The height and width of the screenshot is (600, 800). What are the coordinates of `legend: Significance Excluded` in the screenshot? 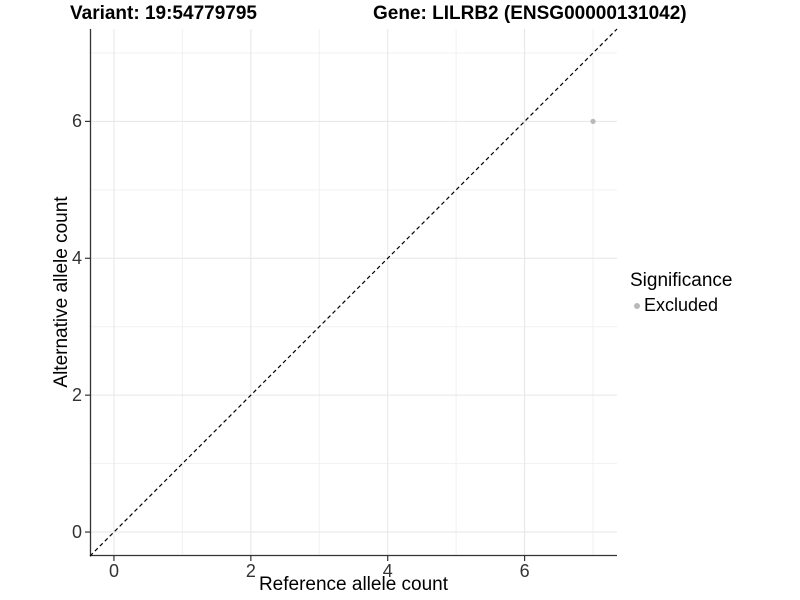 It's located at (681, 293).